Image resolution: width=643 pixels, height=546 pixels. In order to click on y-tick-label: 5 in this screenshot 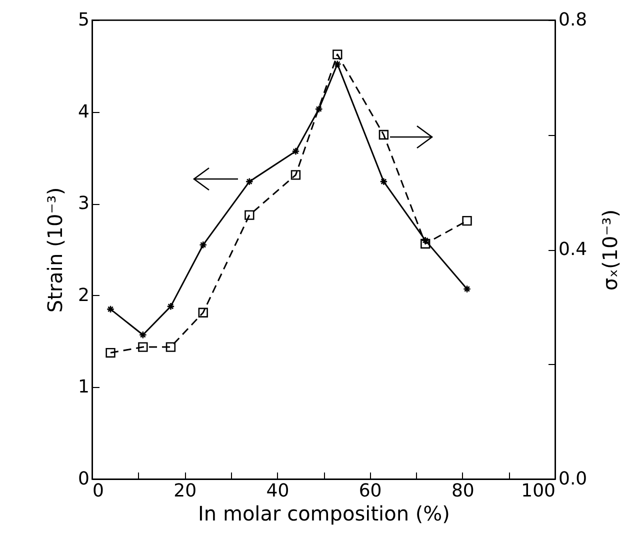, I will do `click(84, 20)`.